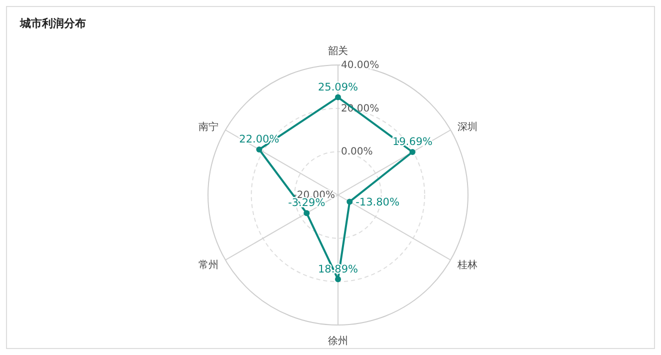 This screenshot has height=355, width=661. I want to click on spoke-label: 桂林, so click(467, 265).